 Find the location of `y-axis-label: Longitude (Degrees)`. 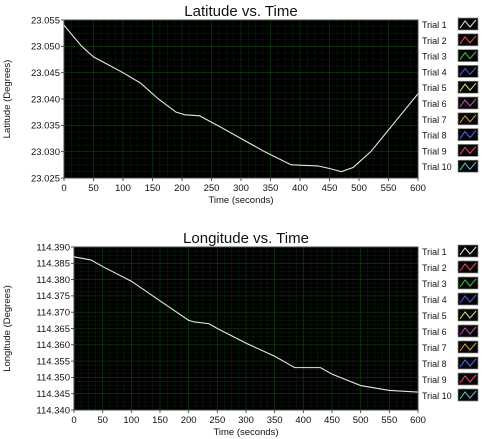

y-axis-label: Longitude (Degrees) is located at coordinates (7, 328).